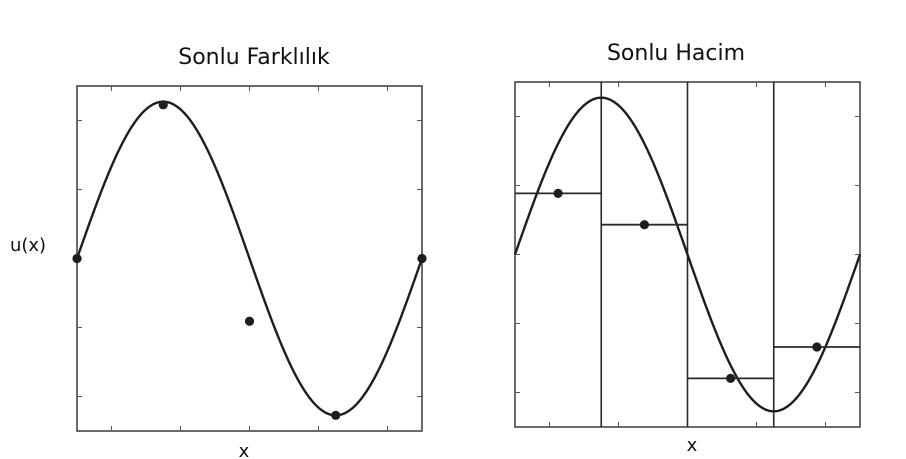 The width and height of the screenshot is (906, 459). What do you see at coordinates (676, 53) in the screenshot?
I see `title-finite-volume: Sonlu Hacim` at bounding box center [676, 53].